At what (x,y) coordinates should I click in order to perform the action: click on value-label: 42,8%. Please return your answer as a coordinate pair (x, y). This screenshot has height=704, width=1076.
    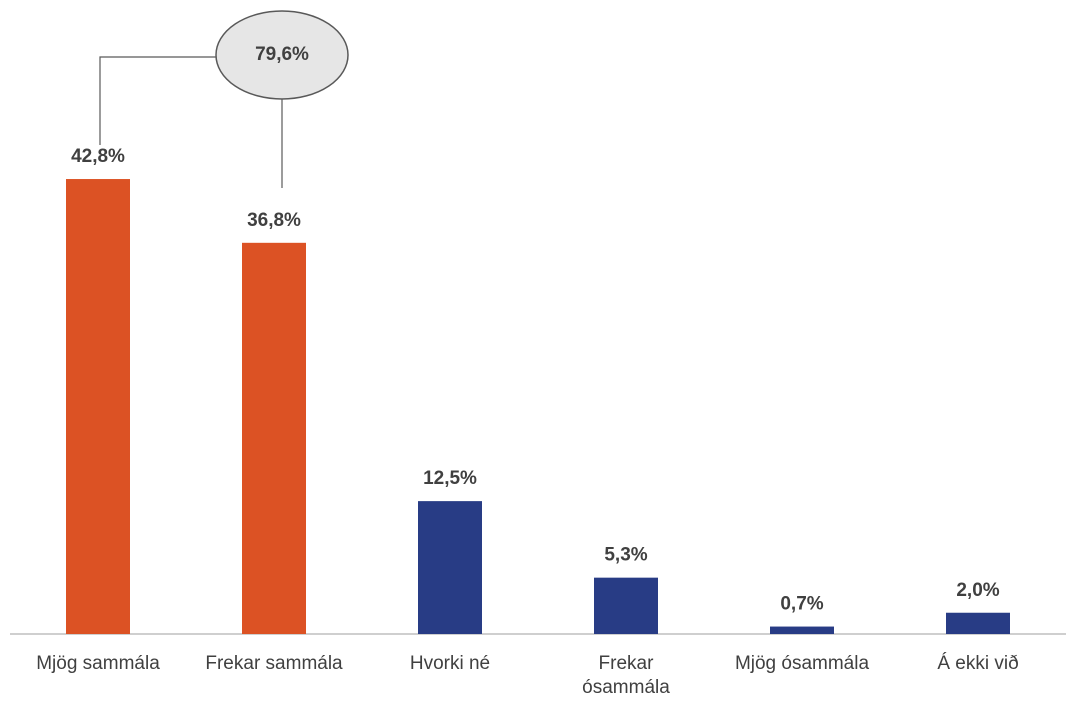
    Looking at the image, I should click on (98, 156).